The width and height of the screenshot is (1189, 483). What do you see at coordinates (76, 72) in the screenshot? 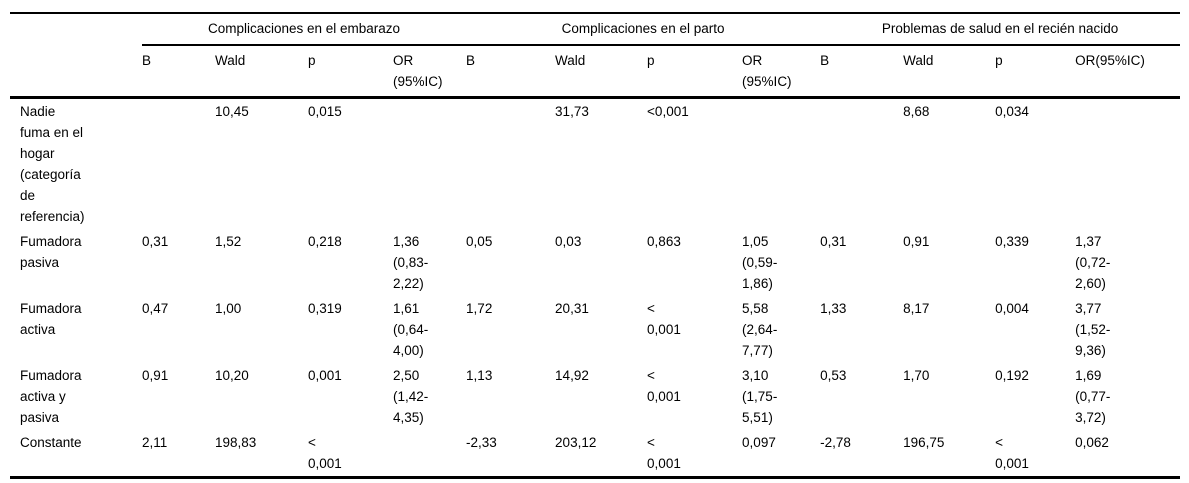
I see `row-label-header` at bounding box center [76, 72].